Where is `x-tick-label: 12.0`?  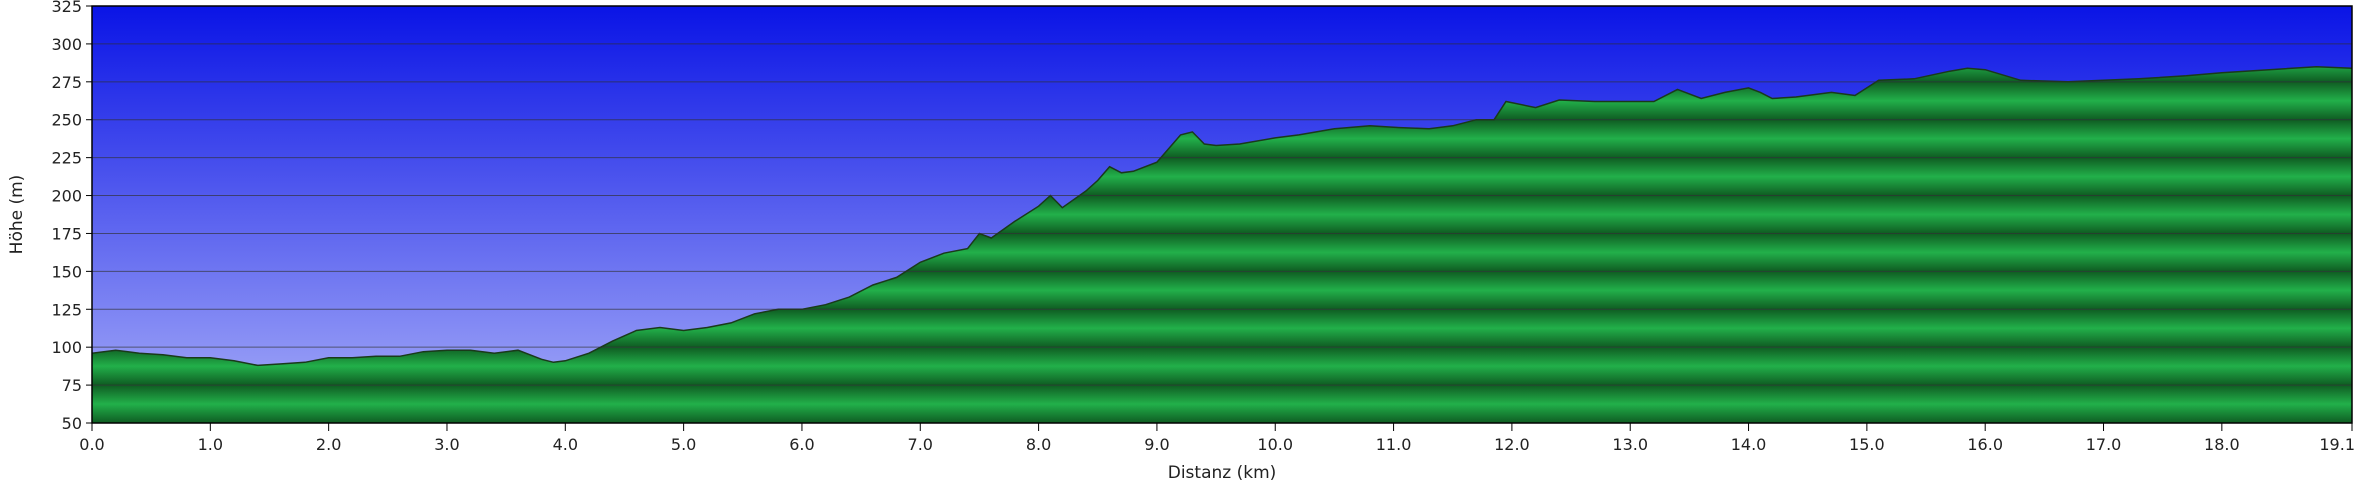
x-tick-label: 12.0 is located at coordinates (1512, 444).